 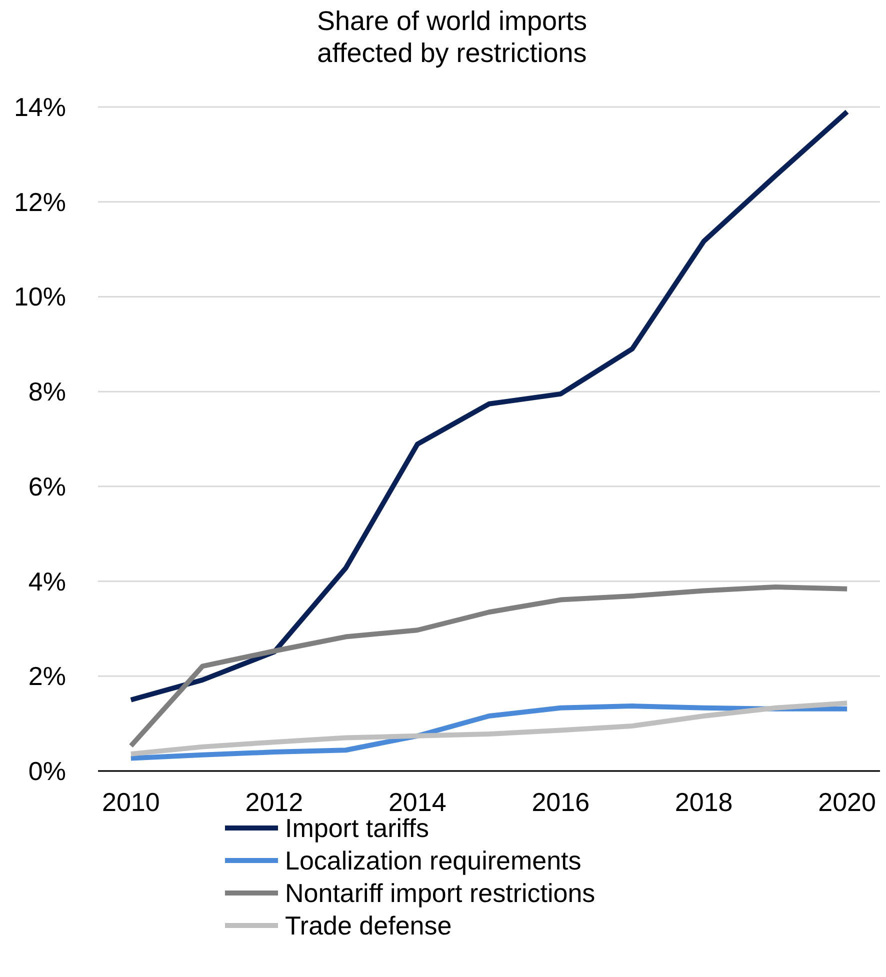 What do you see at coordinates (47, 676) in the screenshot?
I see `y-tick-label: 2%` at bounding box center [47, 676].